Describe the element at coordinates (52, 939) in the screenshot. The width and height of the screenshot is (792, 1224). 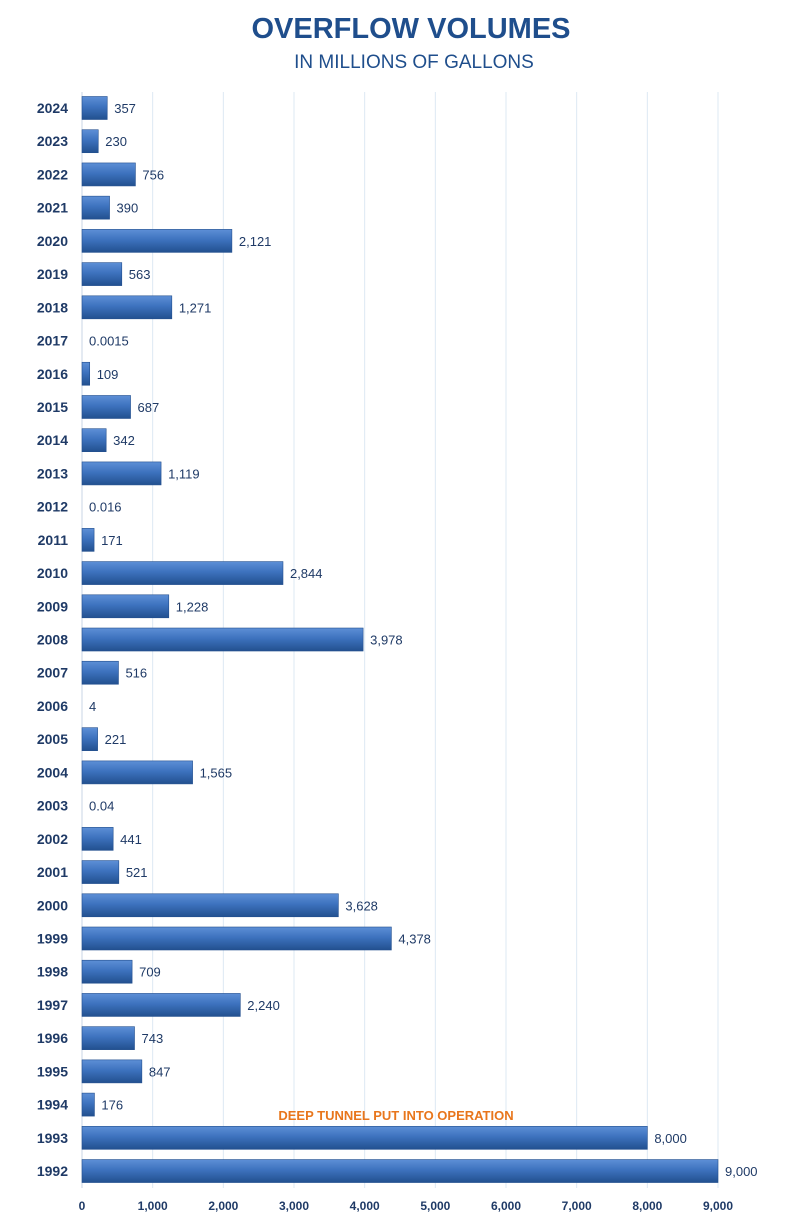
I see `year-label: 1999` at that location.